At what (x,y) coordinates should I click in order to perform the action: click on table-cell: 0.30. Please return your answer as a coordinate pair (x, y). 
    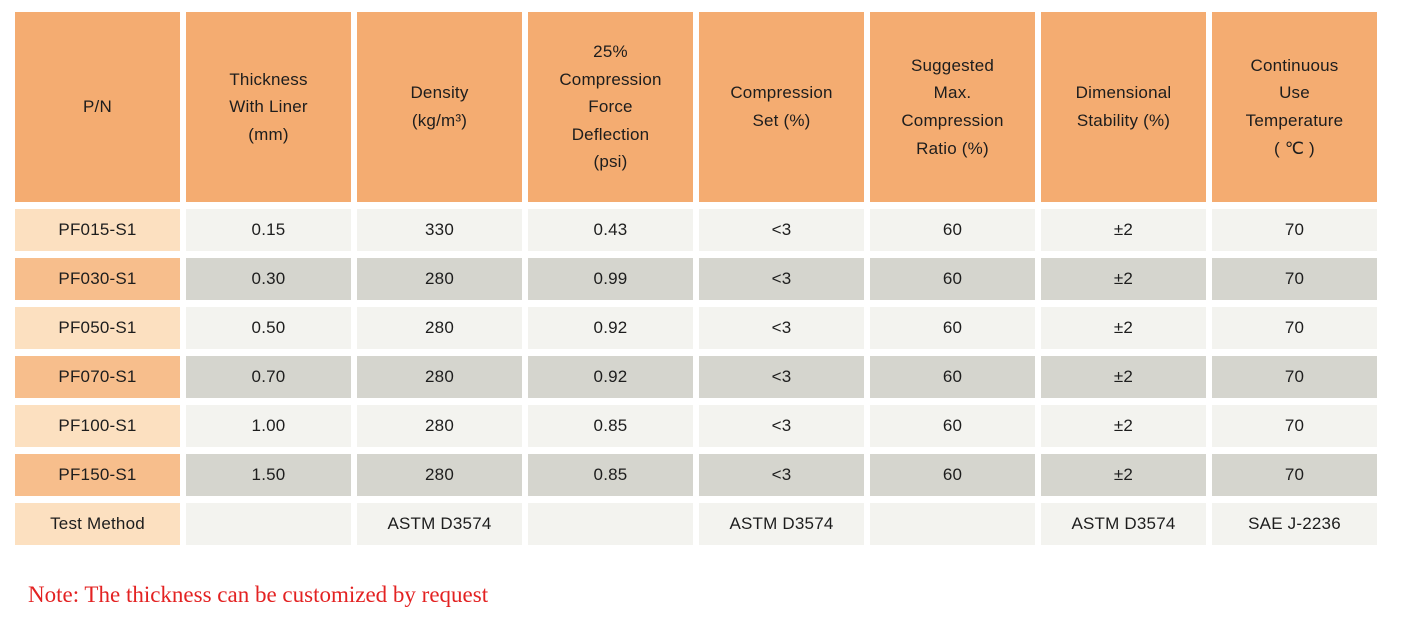
    Looking at the image, I should click on (268, 279).